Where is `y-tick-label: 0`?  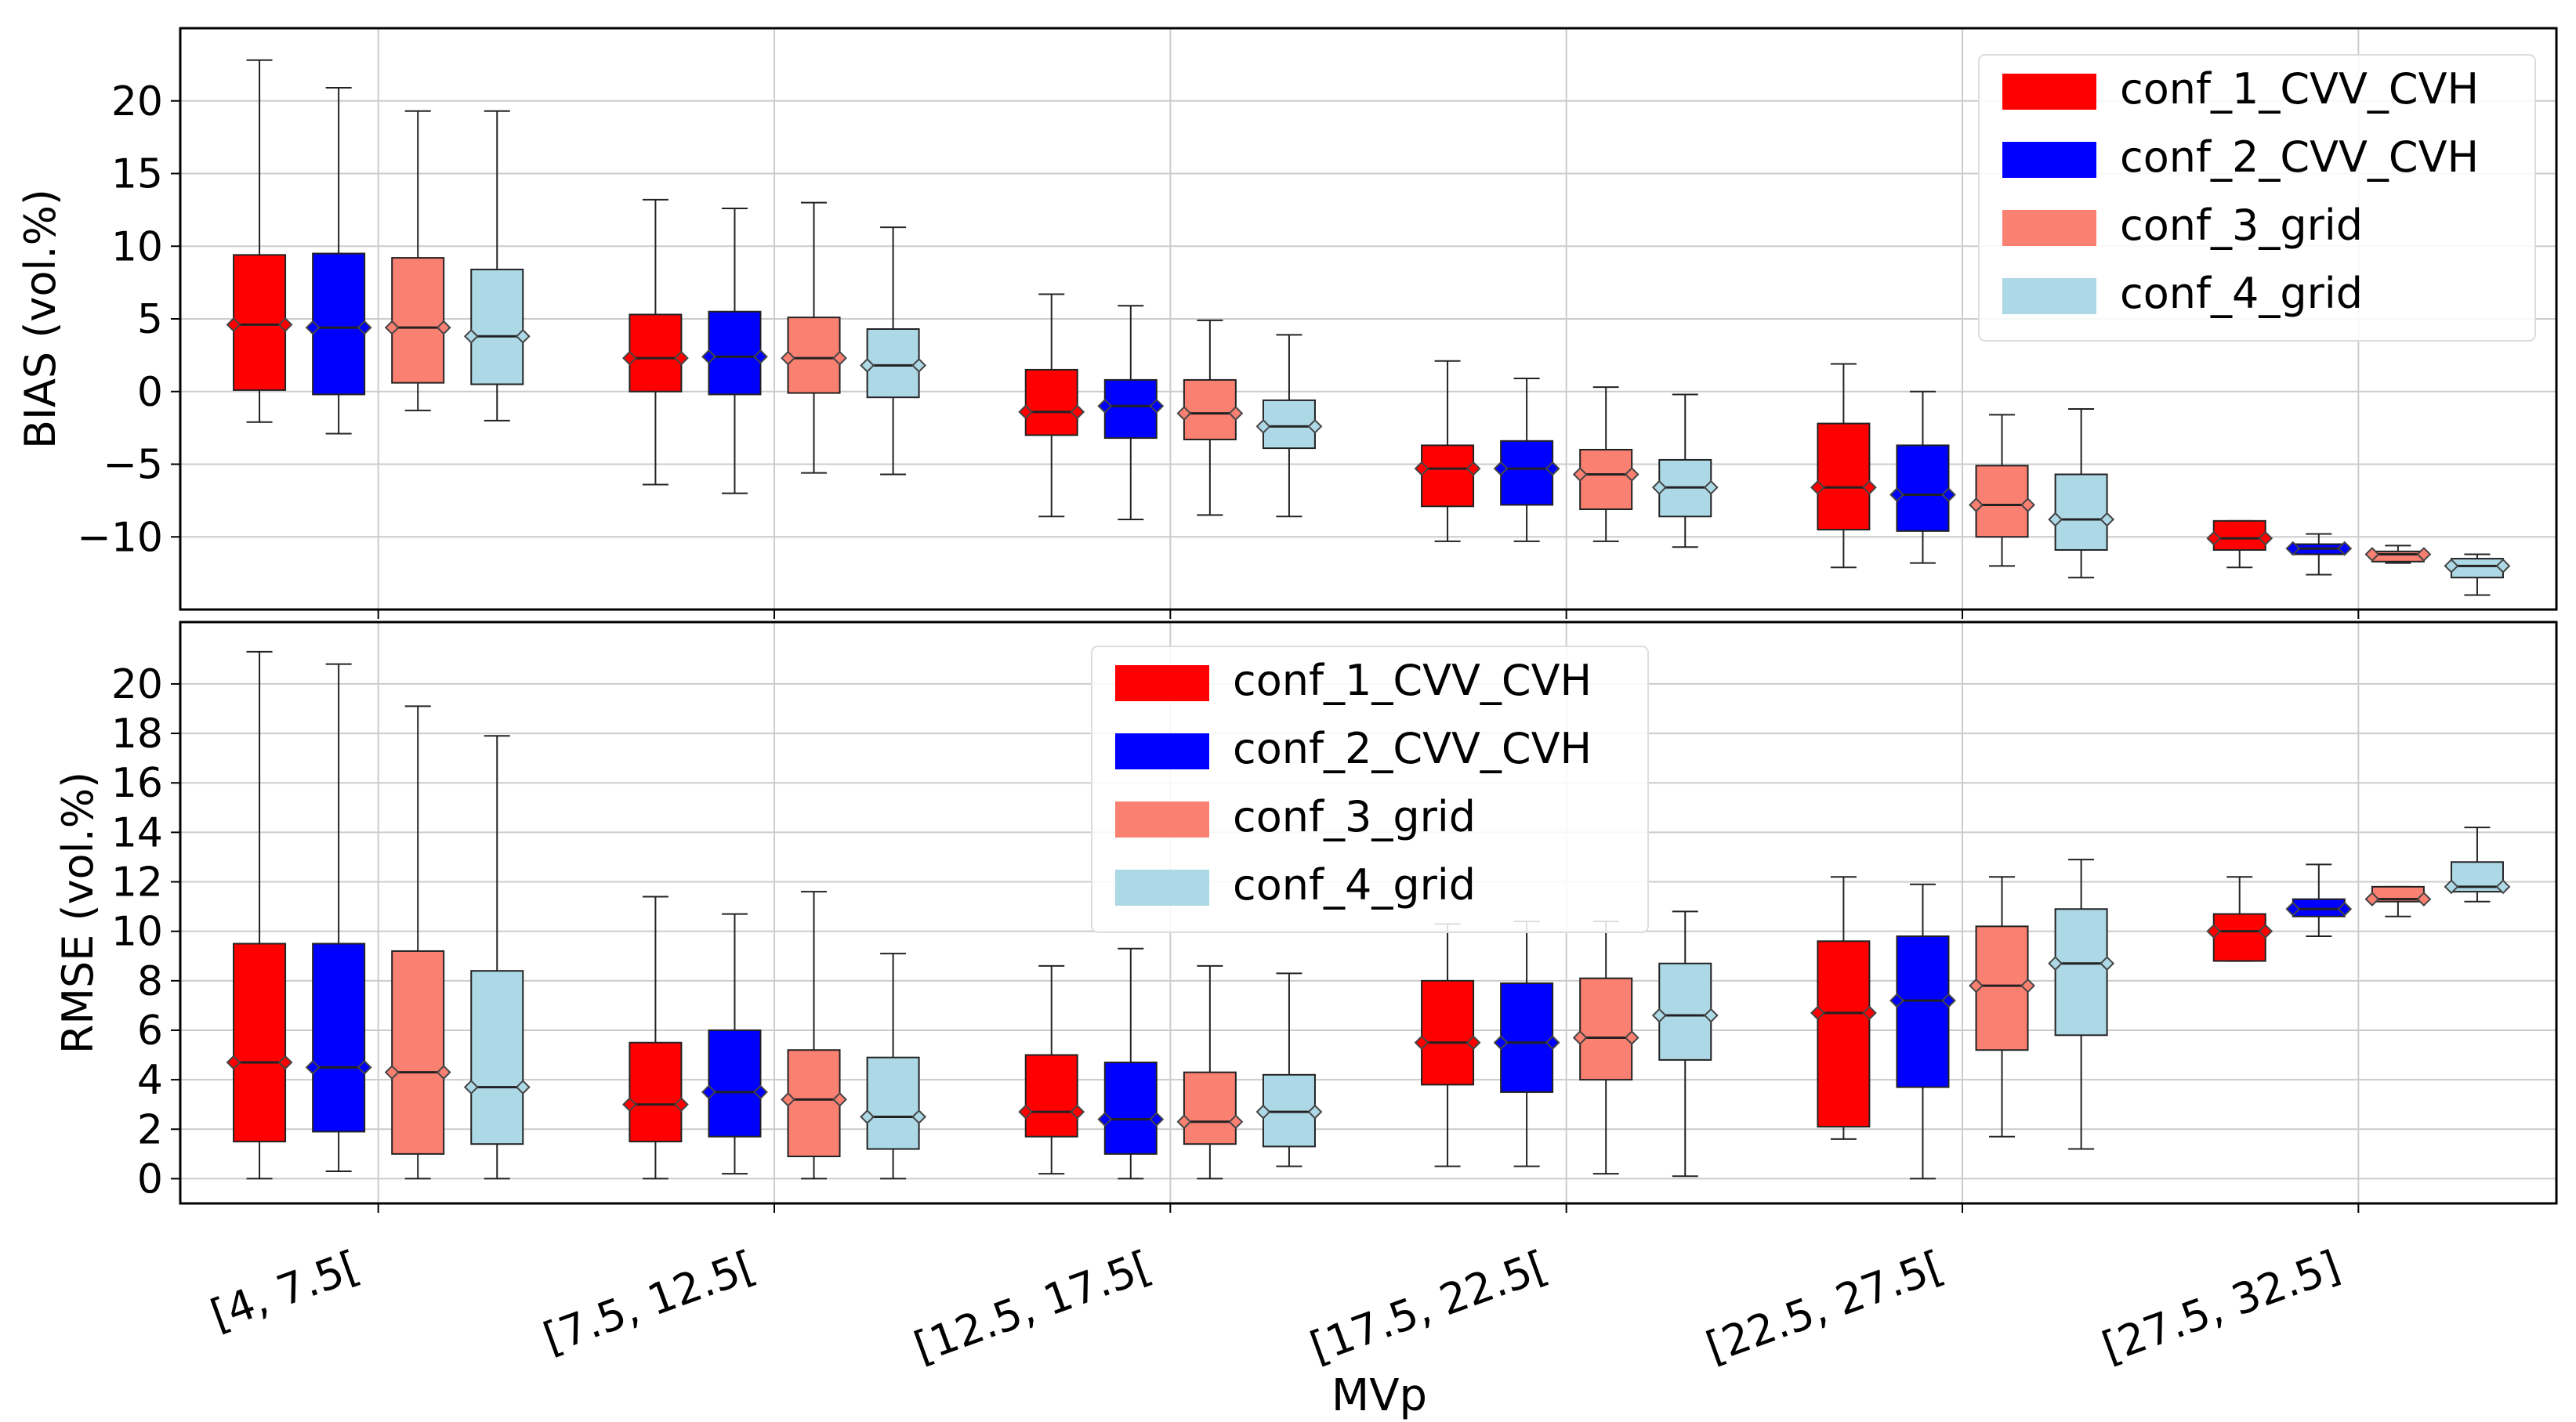
y-tick-label: 0 is located at coordinates (150, 1180).